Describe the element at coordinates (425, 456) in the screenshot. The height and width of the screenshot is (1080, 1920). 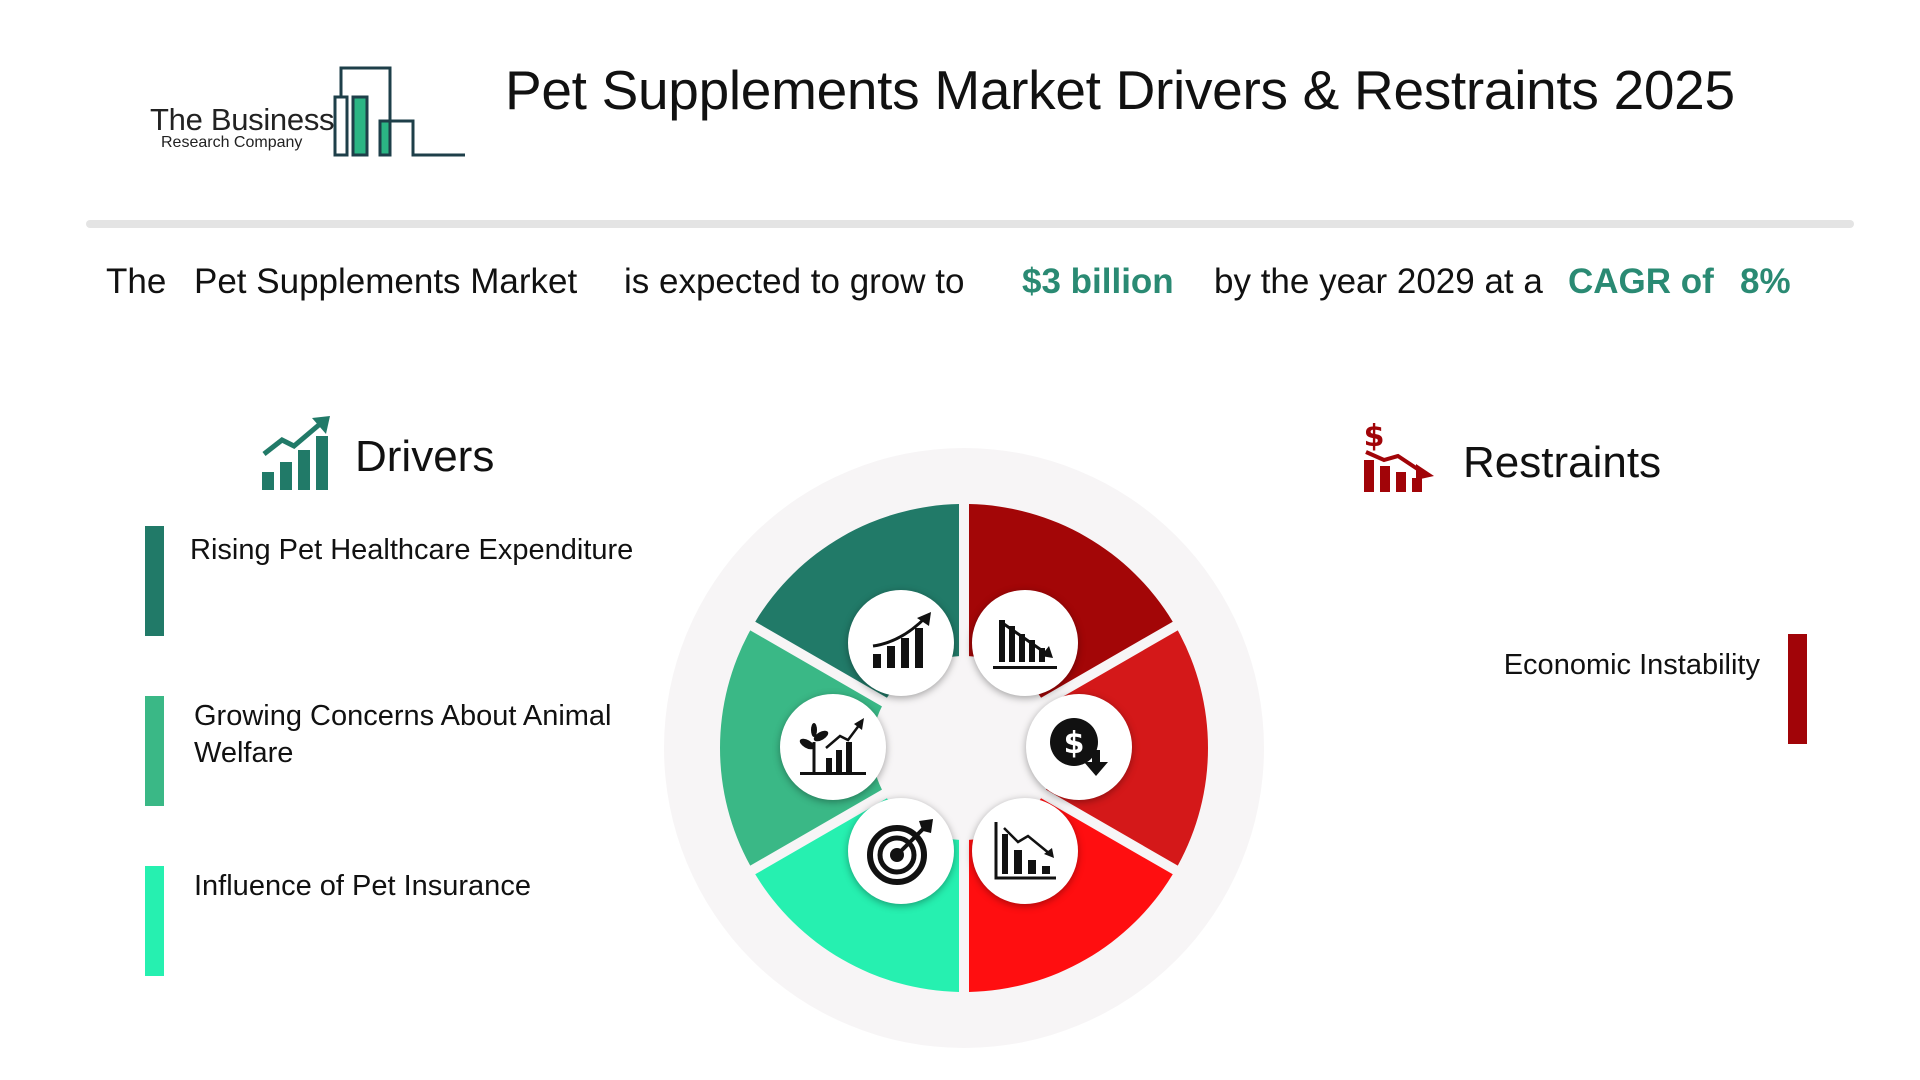
I see `drivers-title: Drivers` at that location.